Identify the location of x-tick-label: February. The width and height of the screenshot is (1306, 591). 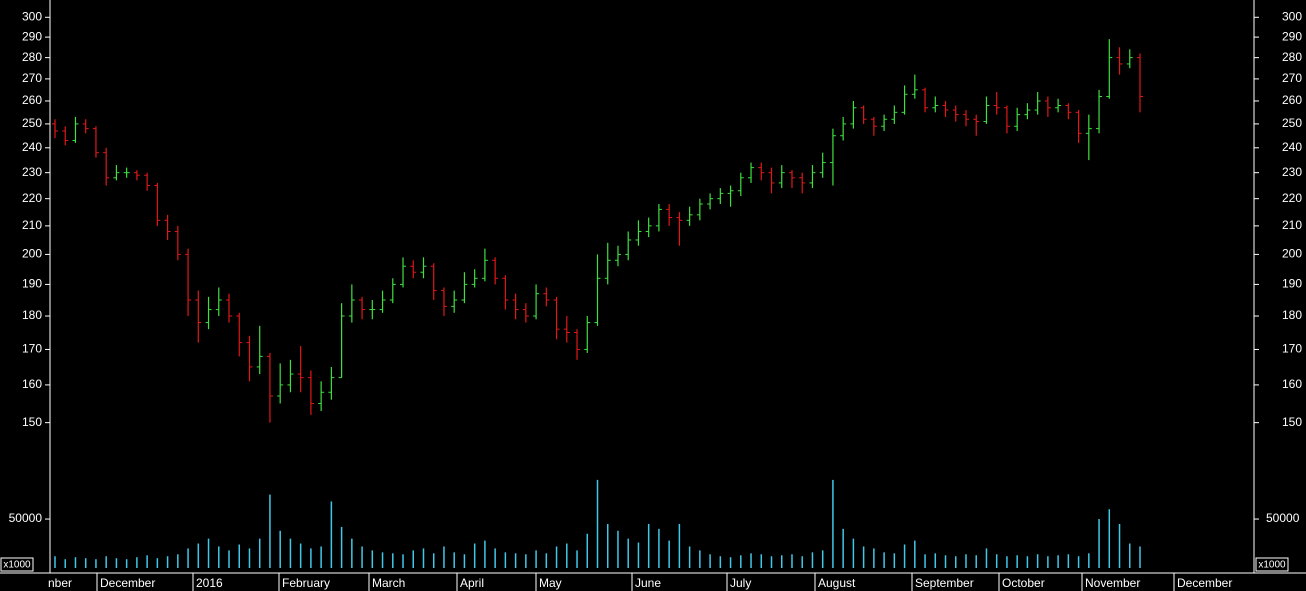
(306, 583).